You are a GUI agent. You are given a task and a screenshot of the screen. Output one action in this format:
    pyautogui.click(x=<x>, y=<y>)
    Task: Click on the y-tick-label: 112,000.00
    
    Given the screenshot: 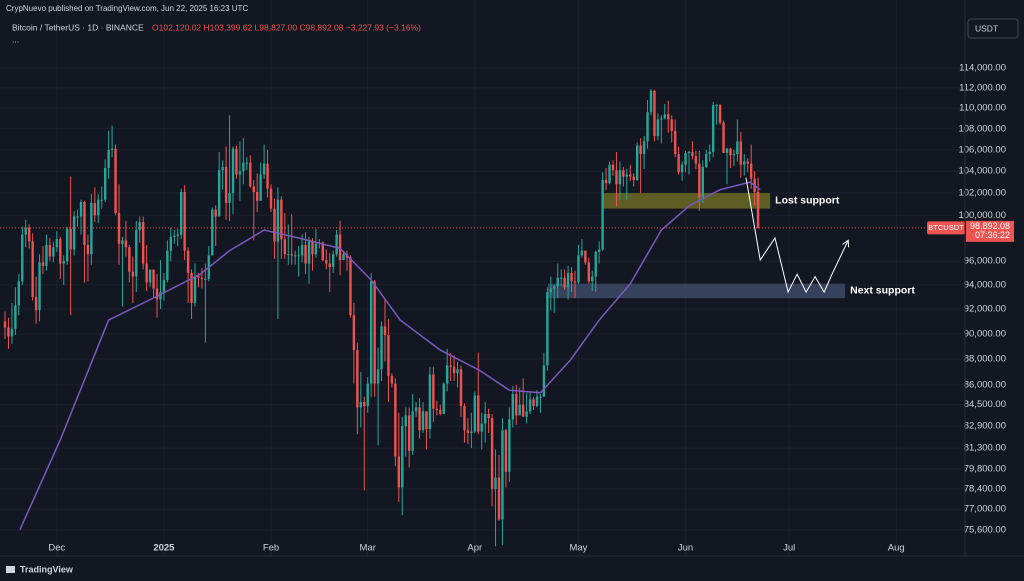 What is the action you would take?
    pyautogui.click(x=982, y=87)
    